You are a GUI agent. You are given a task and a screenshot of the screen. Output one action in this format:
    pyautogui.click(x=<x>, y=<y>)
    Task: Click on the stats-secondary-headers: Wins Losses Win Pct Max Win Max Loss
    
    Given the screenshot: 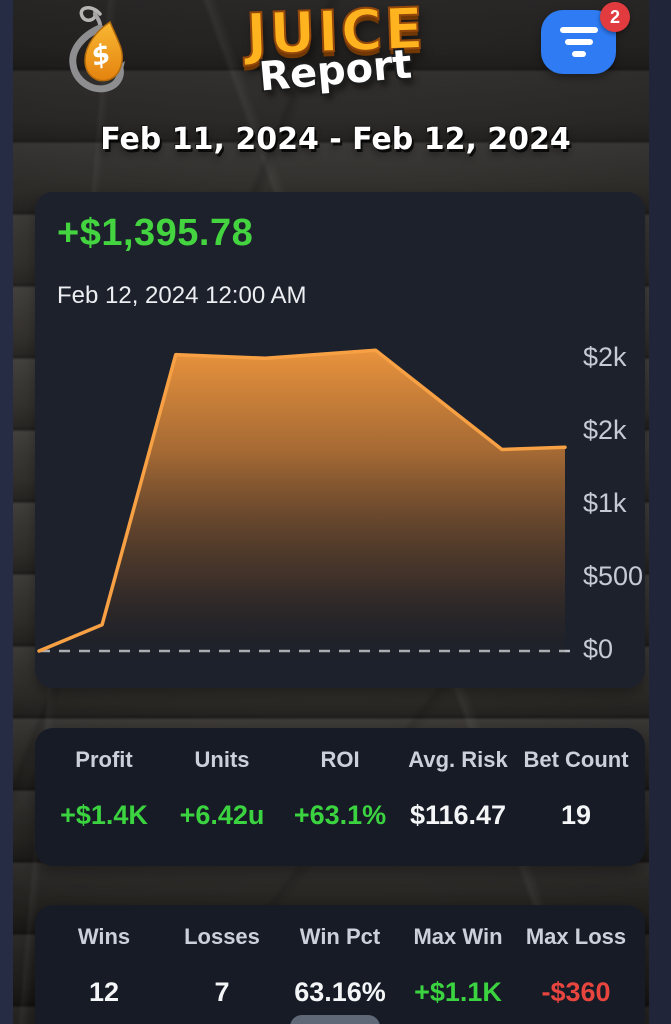 What is the action you would take?
    pyautogui.click(x=340, y=937)
    